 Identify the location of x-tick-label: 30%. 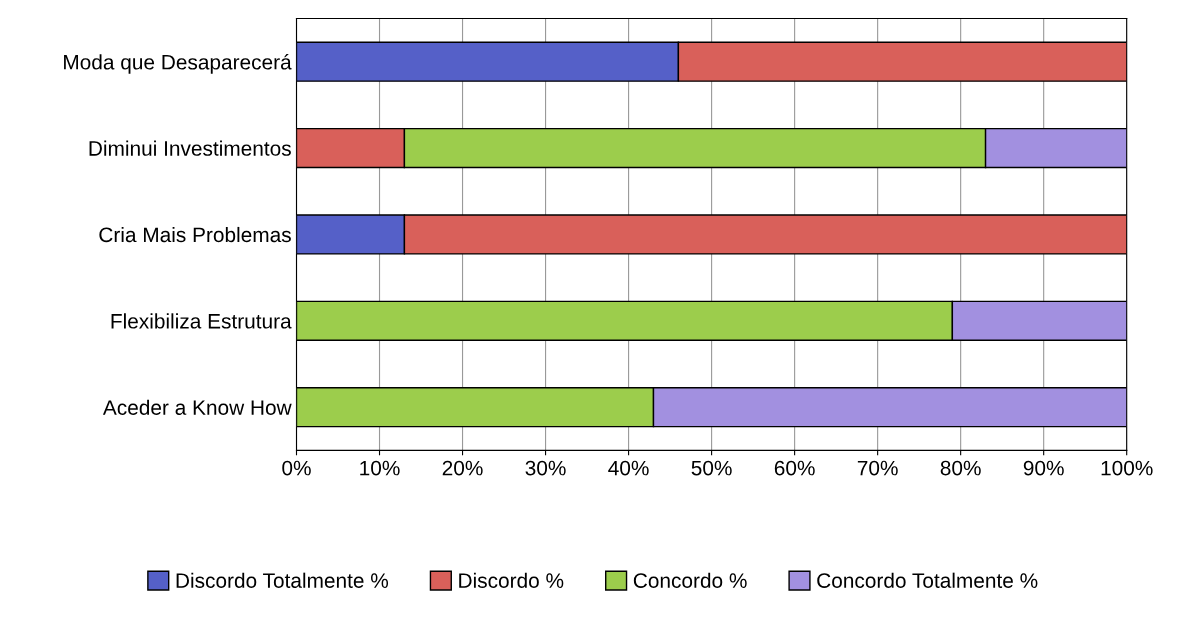
(545, 468).